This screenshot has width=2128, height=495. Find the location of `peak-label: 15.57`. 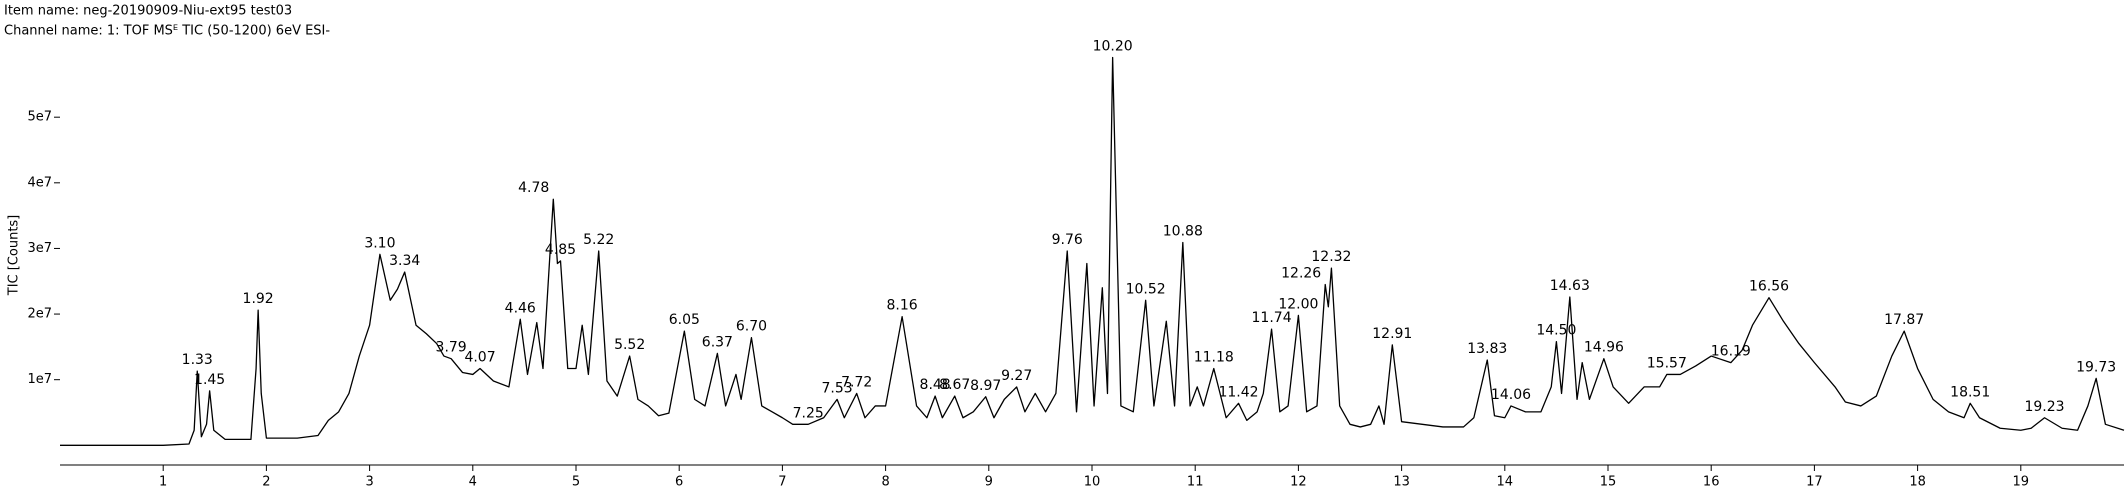

peak-label: 15.57 is located at coordinates (1667, 363).